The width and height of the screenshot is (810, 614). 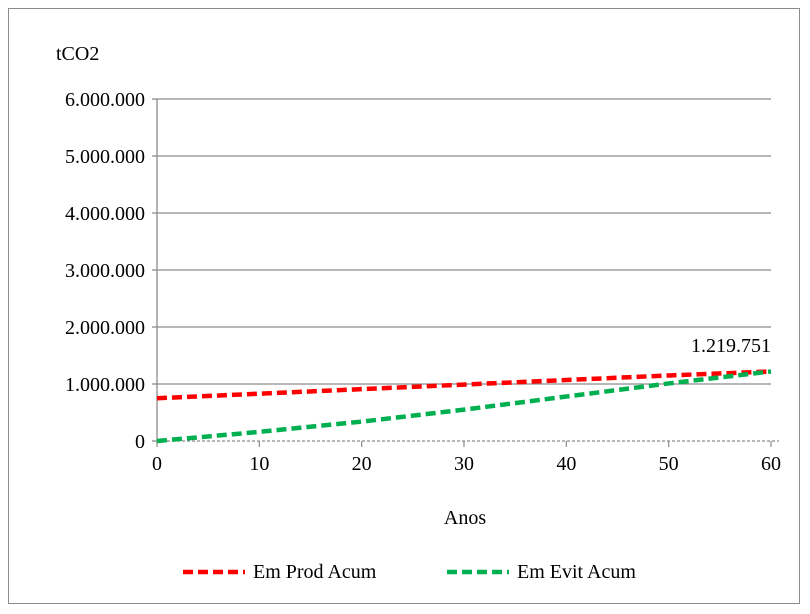 What do you see at coordinates (669, 464) in the screenshot?
I see `x-tick-label: 50` at bounding box center [669, 464].